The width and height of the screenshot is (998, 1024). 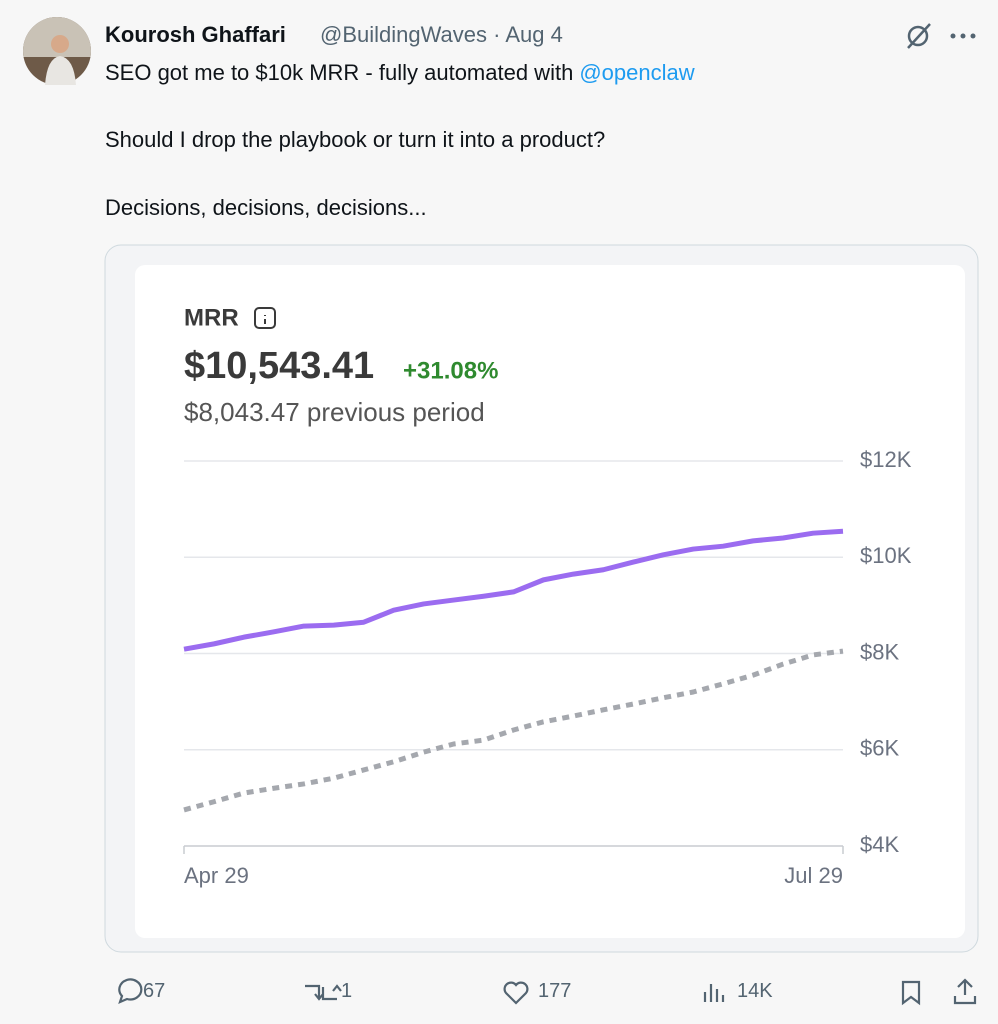 What do you see at coordinates (919, 36) in the screenshot?
I see `grok-icon` at bounding box center [919, 36].